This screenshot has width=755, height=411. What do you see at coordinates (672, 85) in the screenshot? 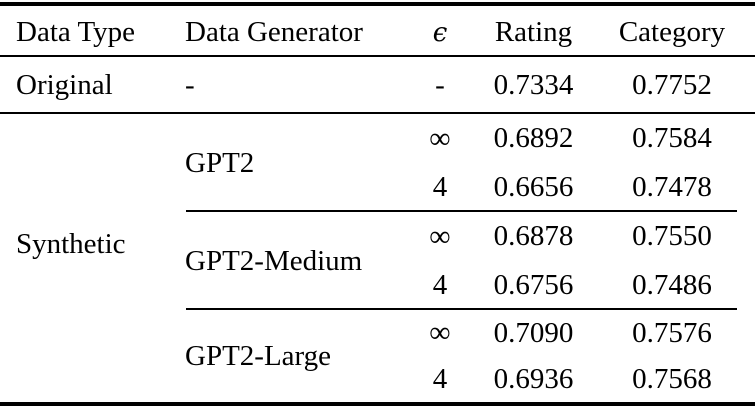
I see `cell-category: 0.7752` at bounding box center [672, 85].